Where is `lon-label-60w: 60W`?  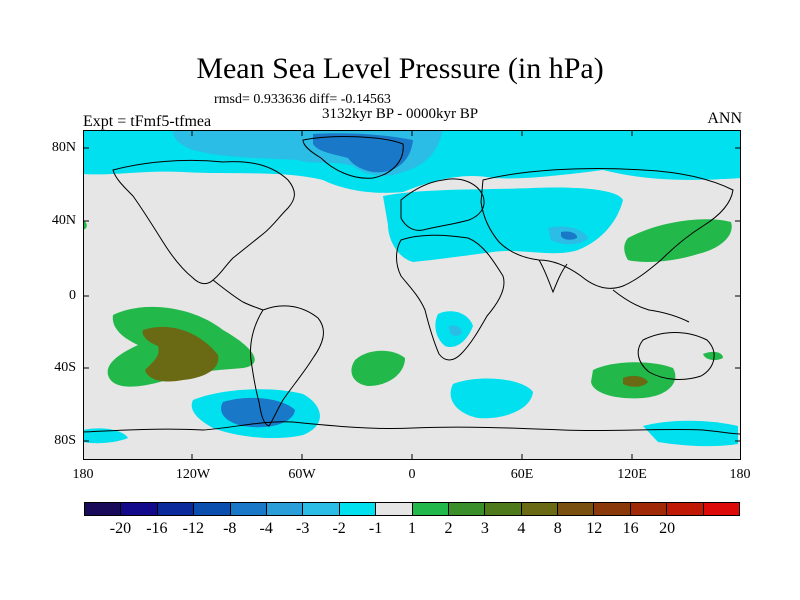
lon-label-60w: 60W is located at coordinates (302, 474).